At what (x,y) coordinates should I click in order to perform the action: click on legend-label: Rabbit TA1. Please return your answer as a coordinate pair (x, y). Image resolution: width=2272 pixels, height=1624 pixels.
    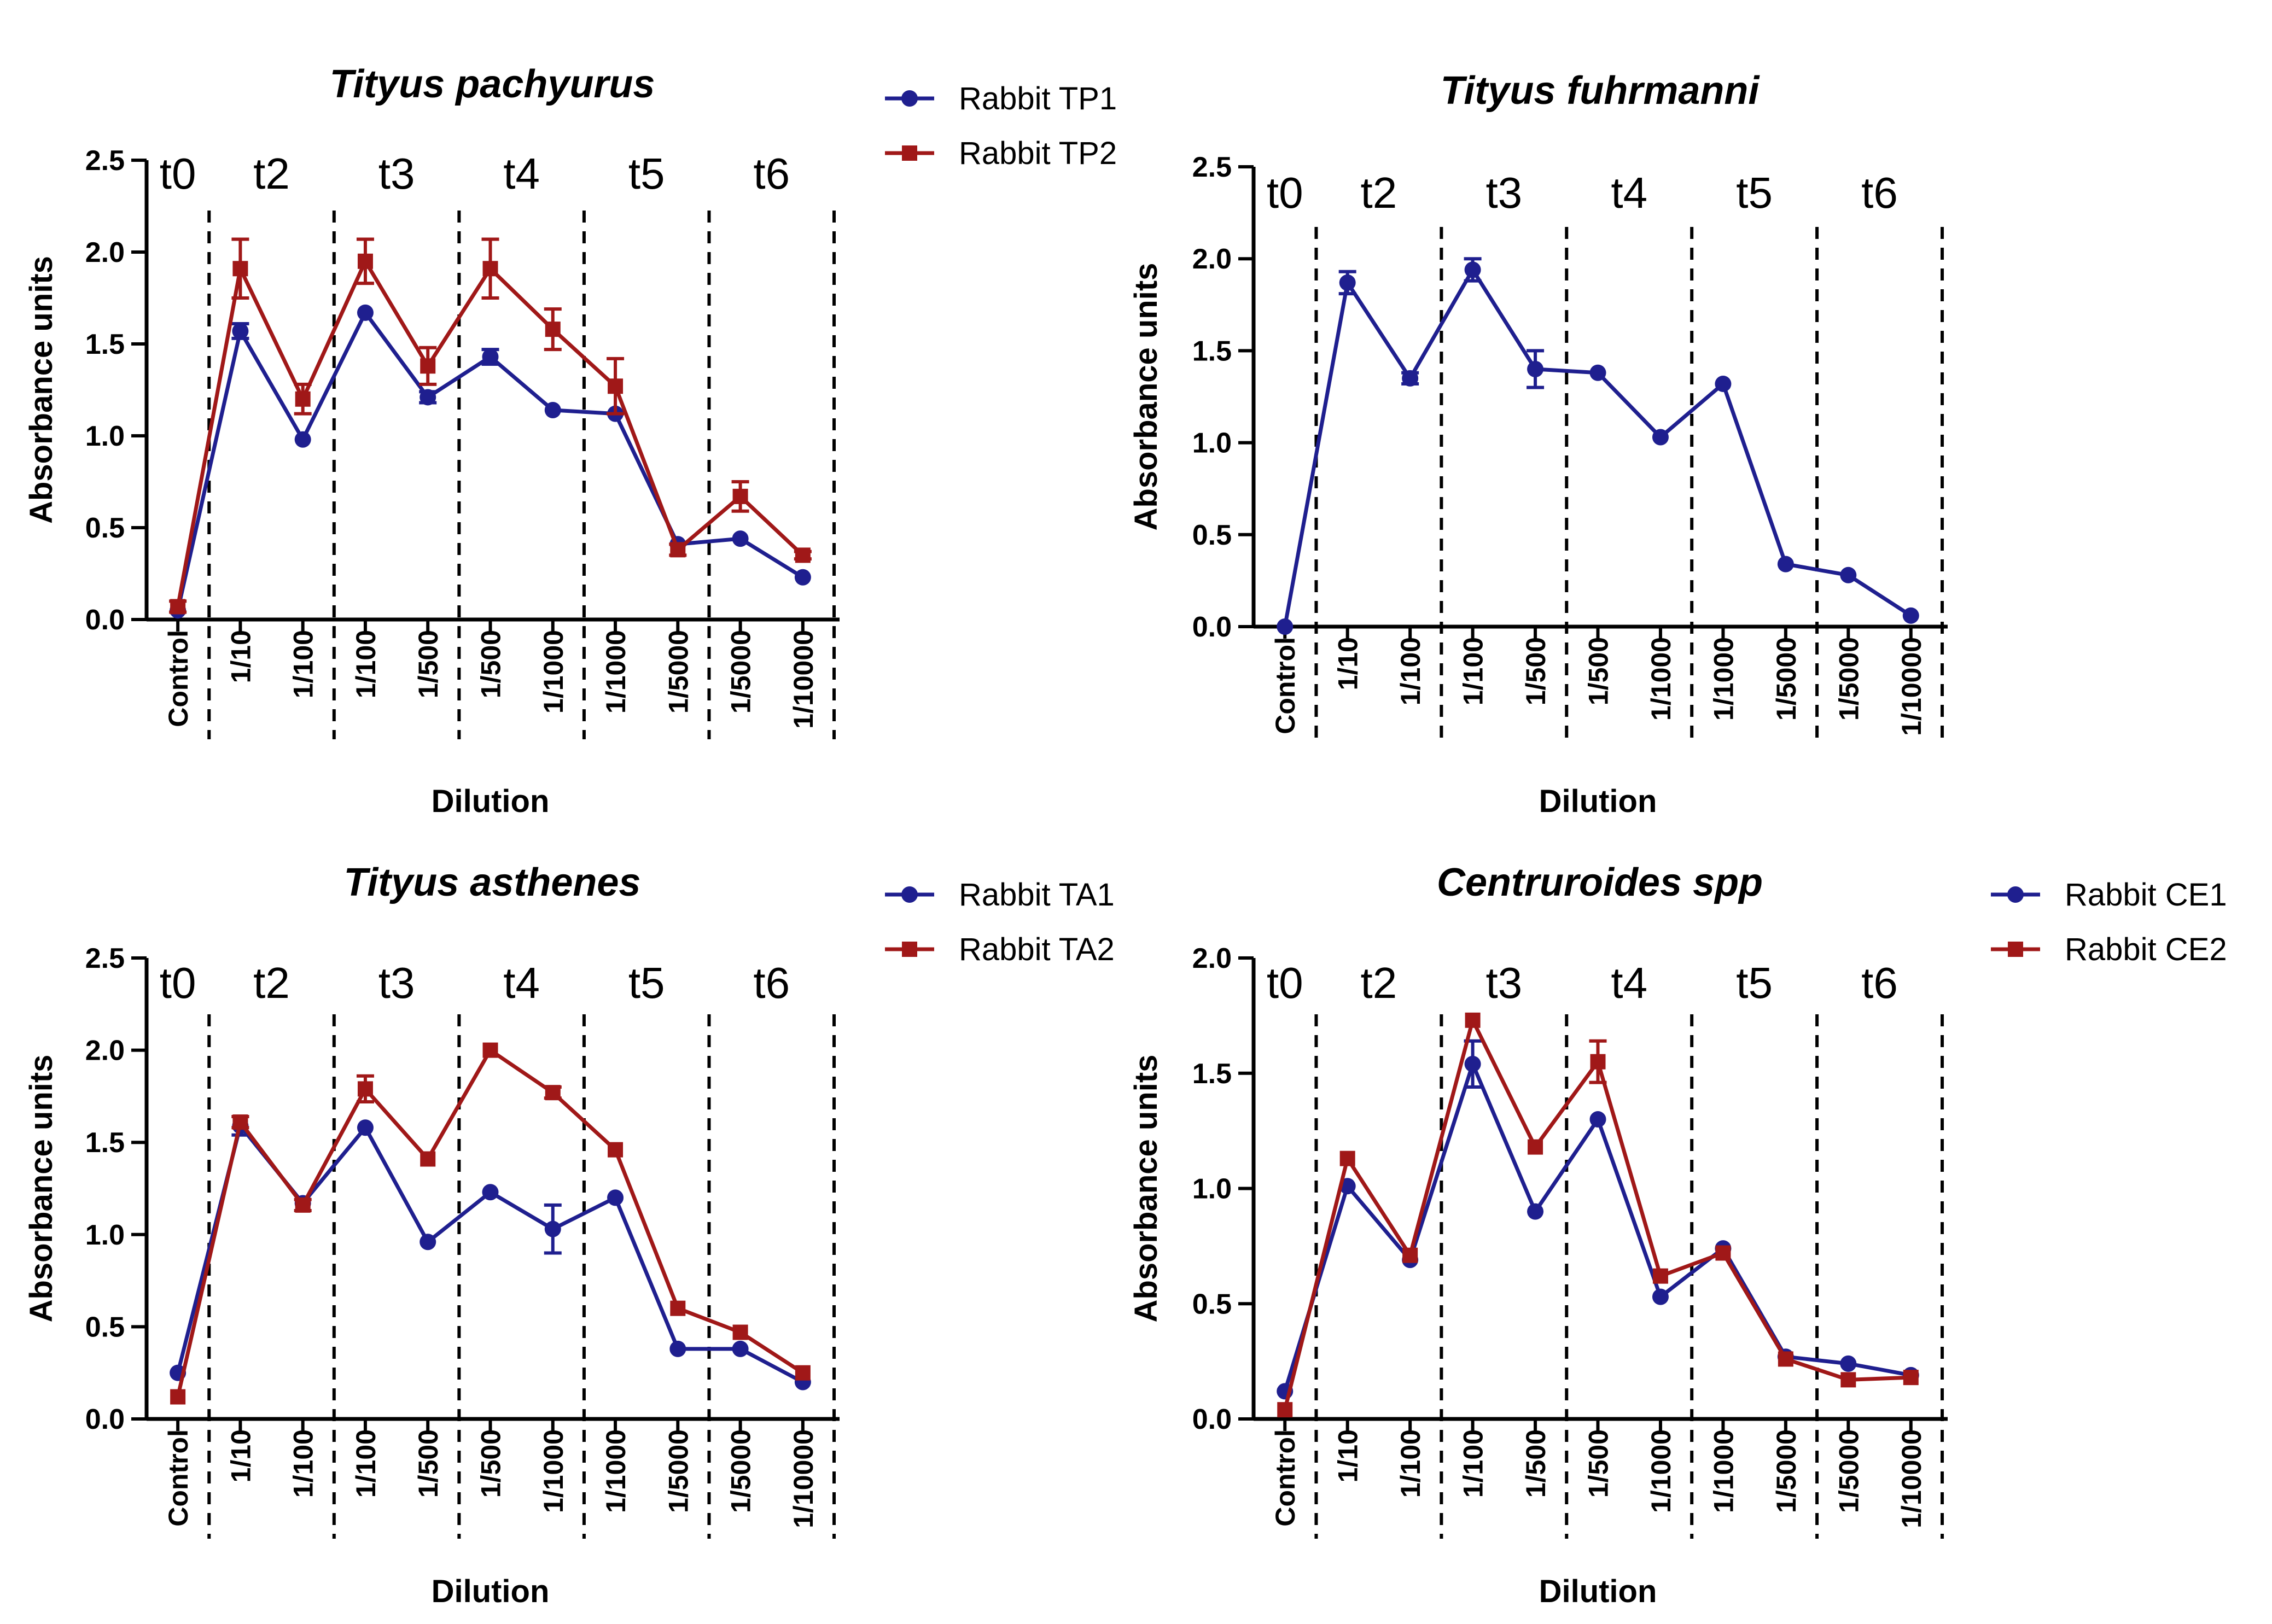
    Looking at the image, I should click on (1037, 895).